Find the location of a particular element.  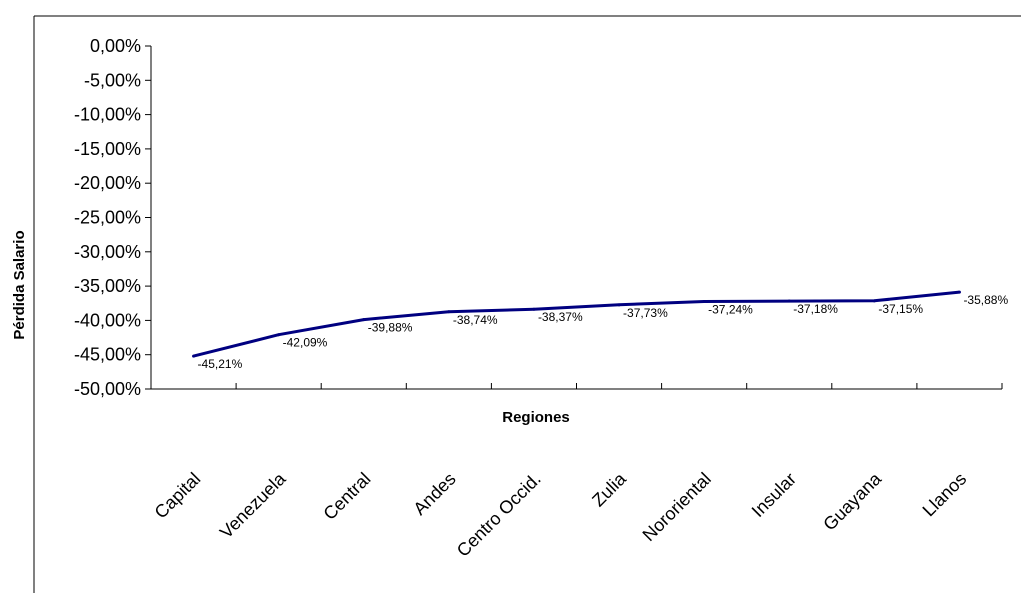

x-category-label: Zulia is located at coordinates (609, 489).